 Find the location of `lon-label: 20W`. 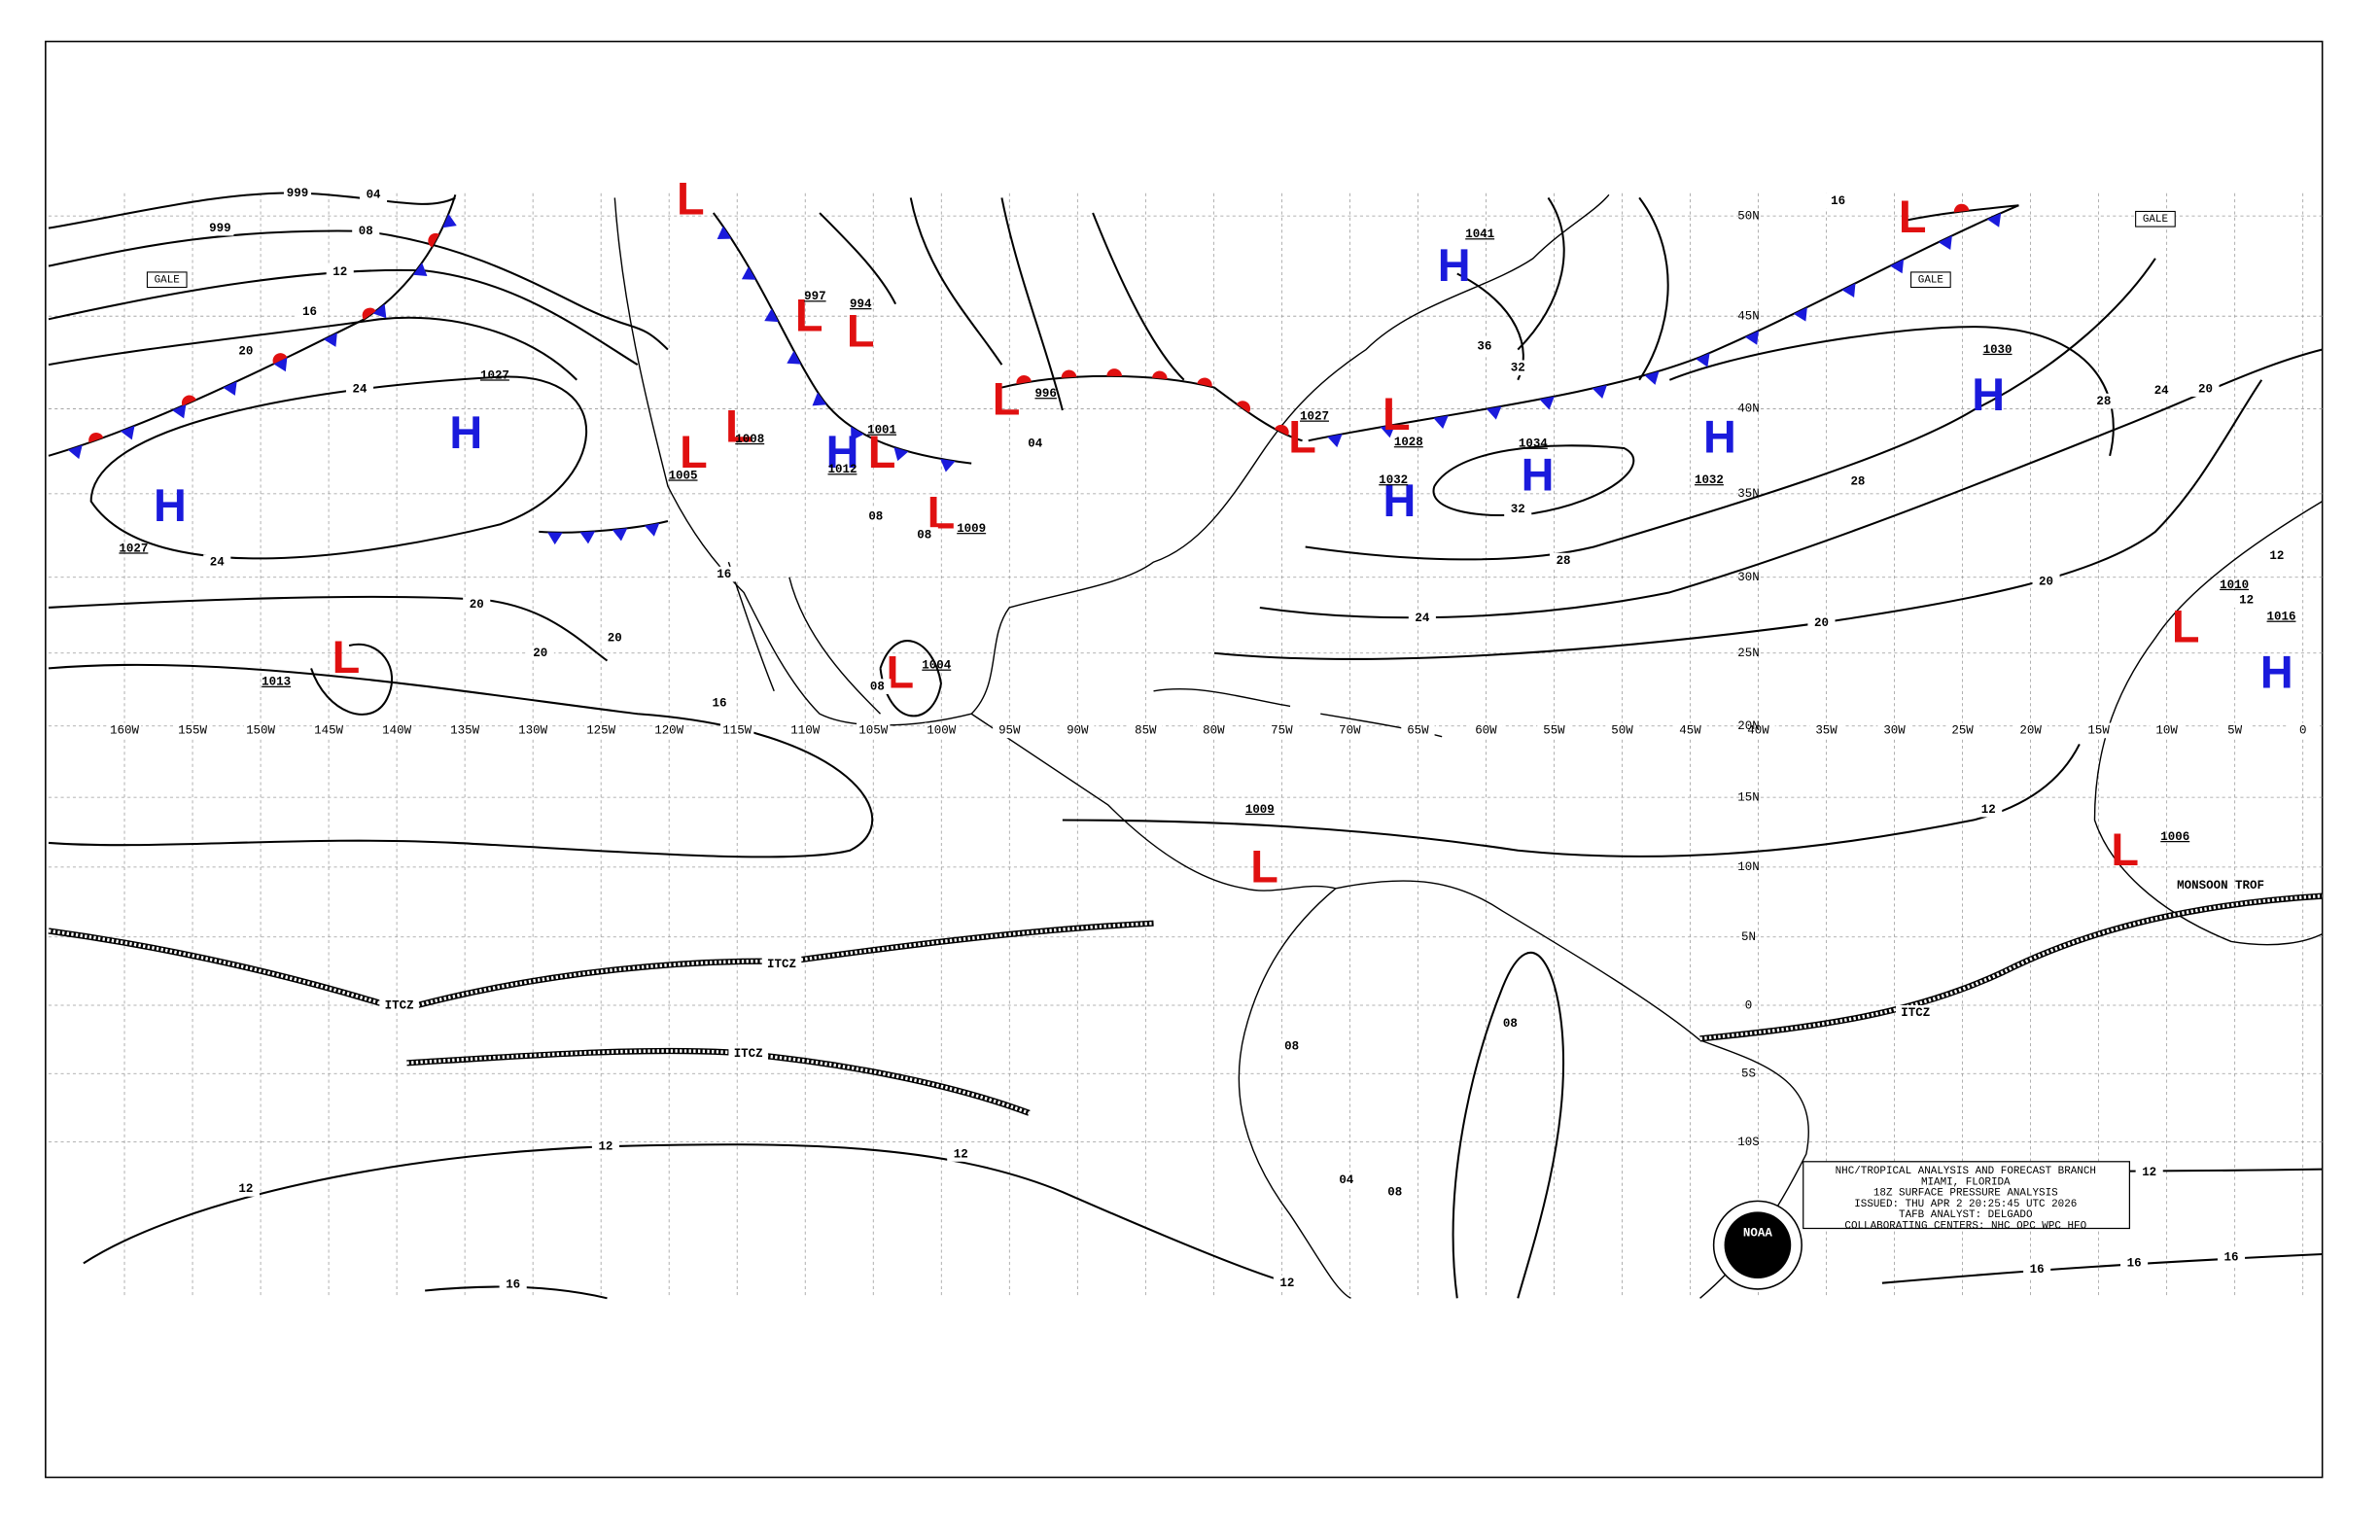

lon-label: 20W is located at coordinates (2030, 731).